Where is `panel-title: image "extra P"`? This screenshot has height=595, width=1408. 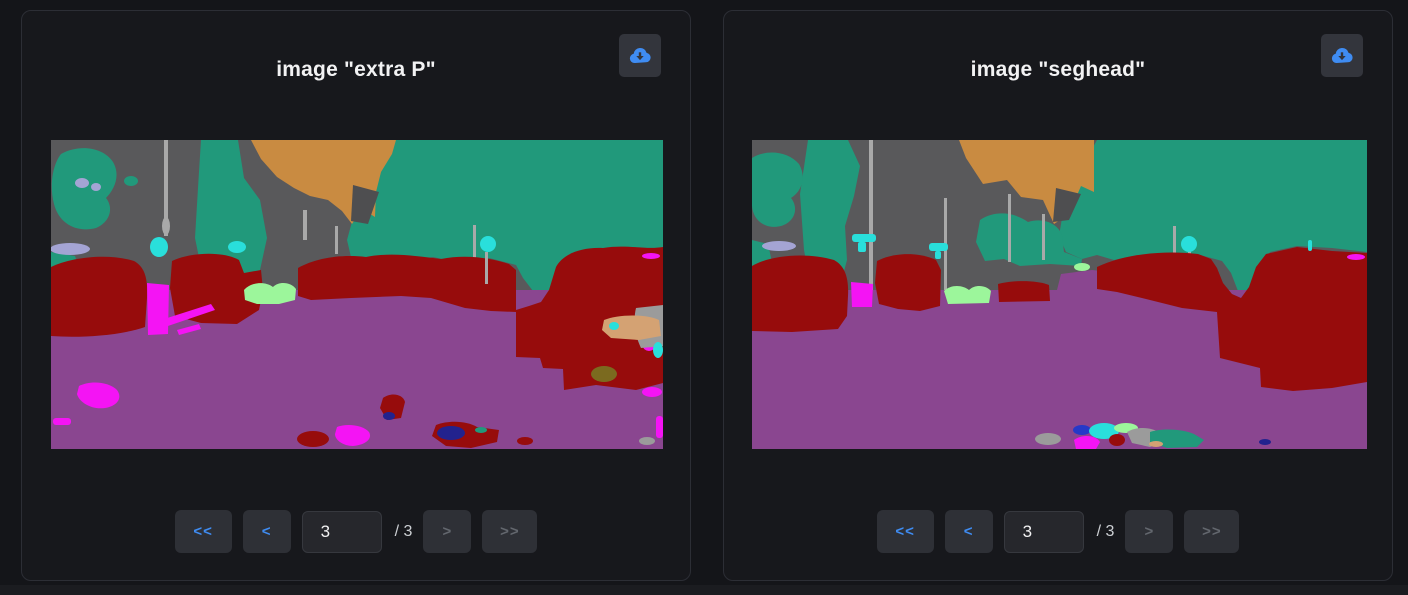
panel-title: image "extra P" is located at coordinates (356, 69).